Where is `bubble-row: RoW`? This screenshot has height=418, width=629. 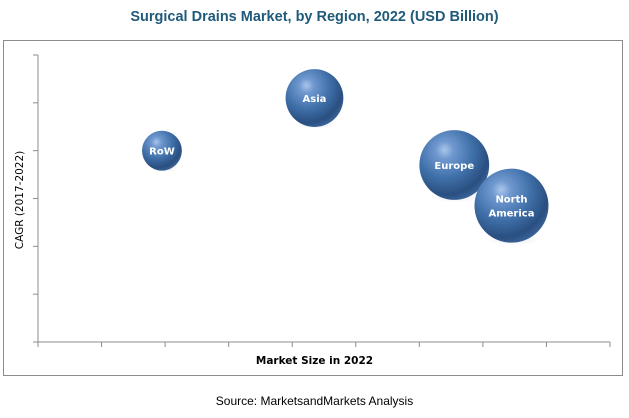
bubble-row: RoW is located at coordinates (162, 151).